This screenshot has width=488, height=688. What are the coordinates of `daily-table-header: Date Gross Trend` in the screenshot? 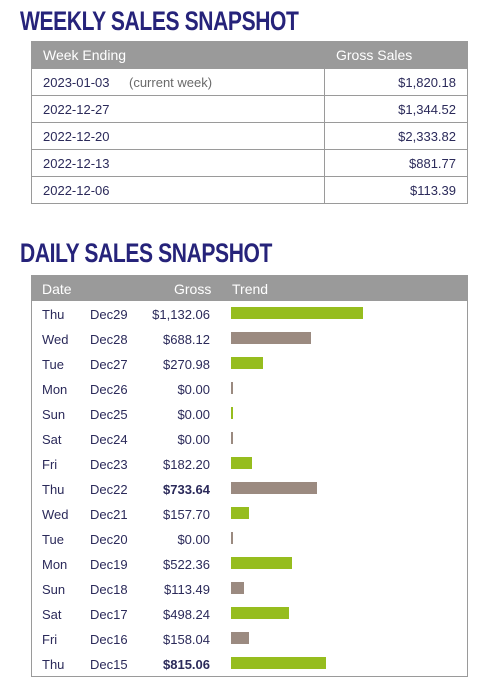 It's located at (249, 288).